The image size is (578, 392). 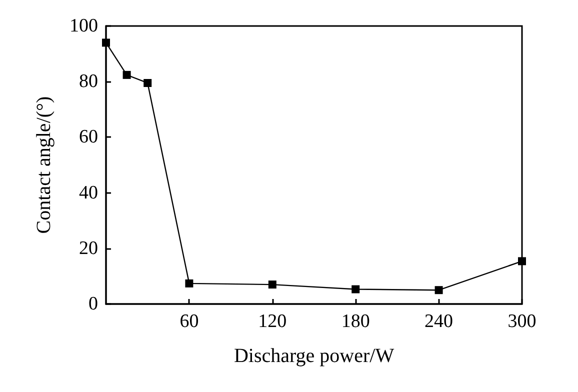 I want to click on y-tick-label: 20, so click(x=88, y=248).